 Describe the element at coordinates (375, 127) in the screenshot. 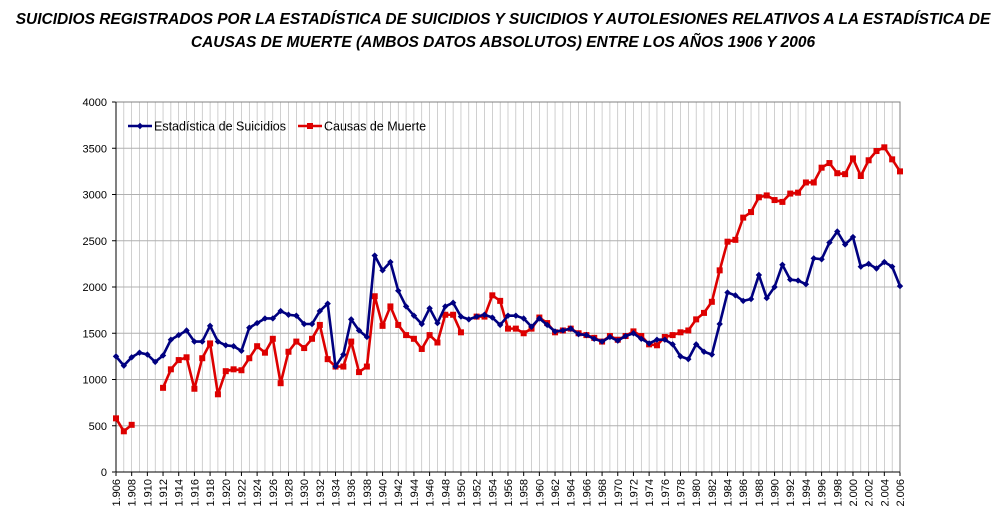

I see `legend-label: Causas de Muerte` at that location.